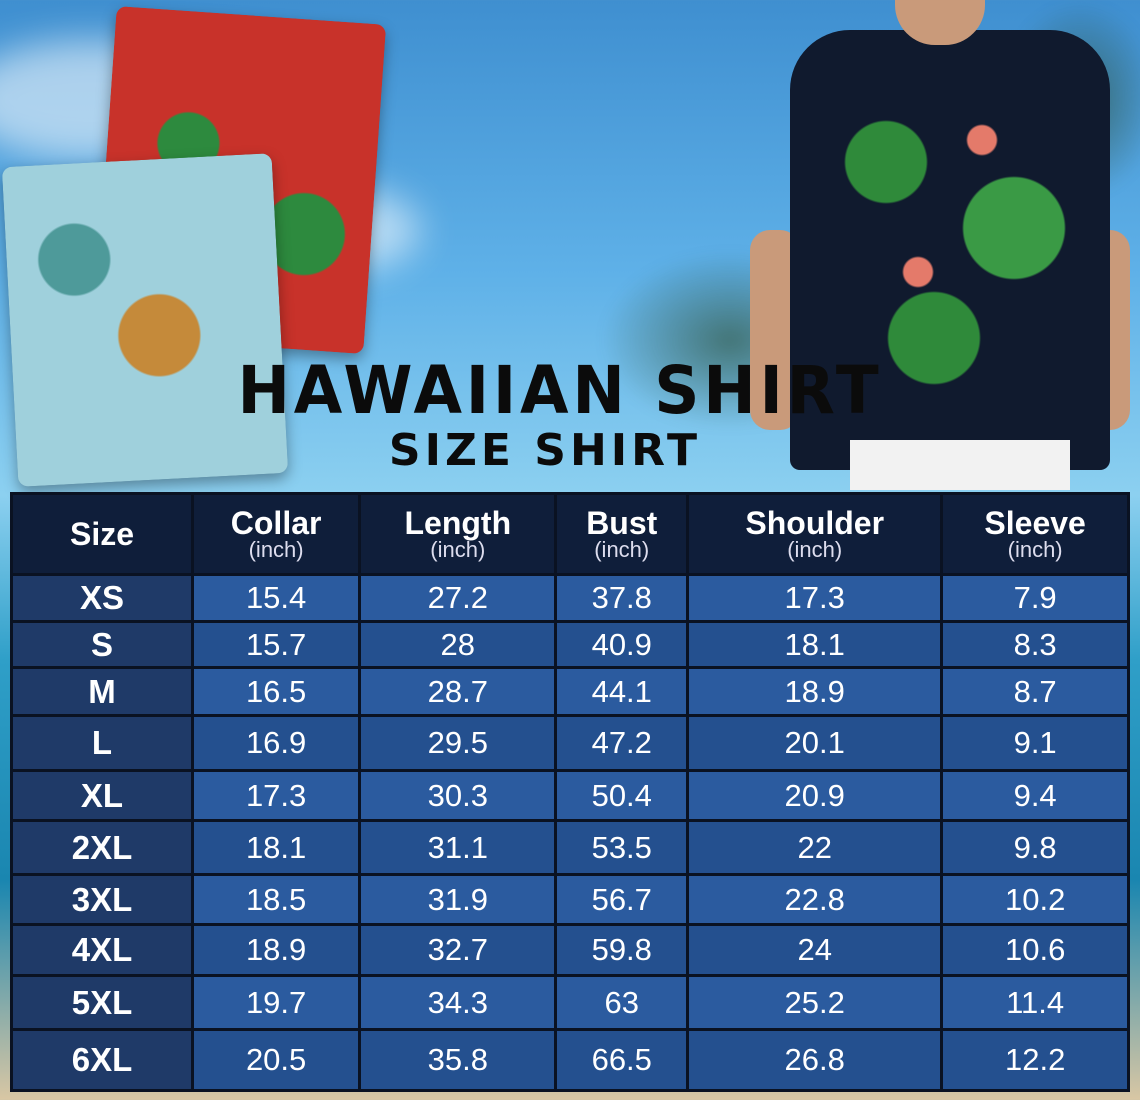 Image resolution: width=1140 pixels, height=1100 pixels. Describe the element at coordinates (940, 245) in the screenshot. I see `model-wearing-shirt-image` at that location.